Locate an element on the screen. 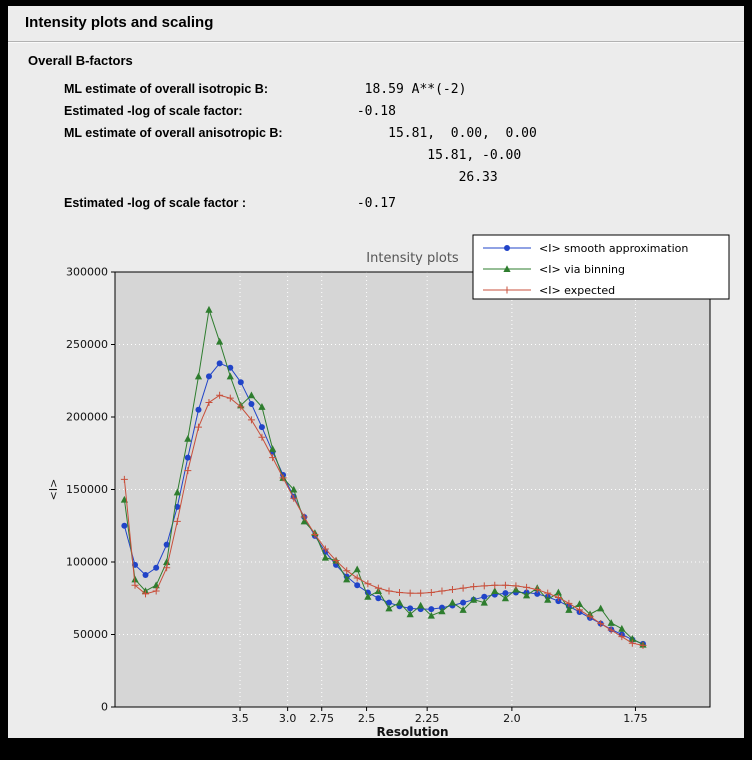 The image size is (752, 760). svg-text: 3.0 is located at coordinates (288, 718).